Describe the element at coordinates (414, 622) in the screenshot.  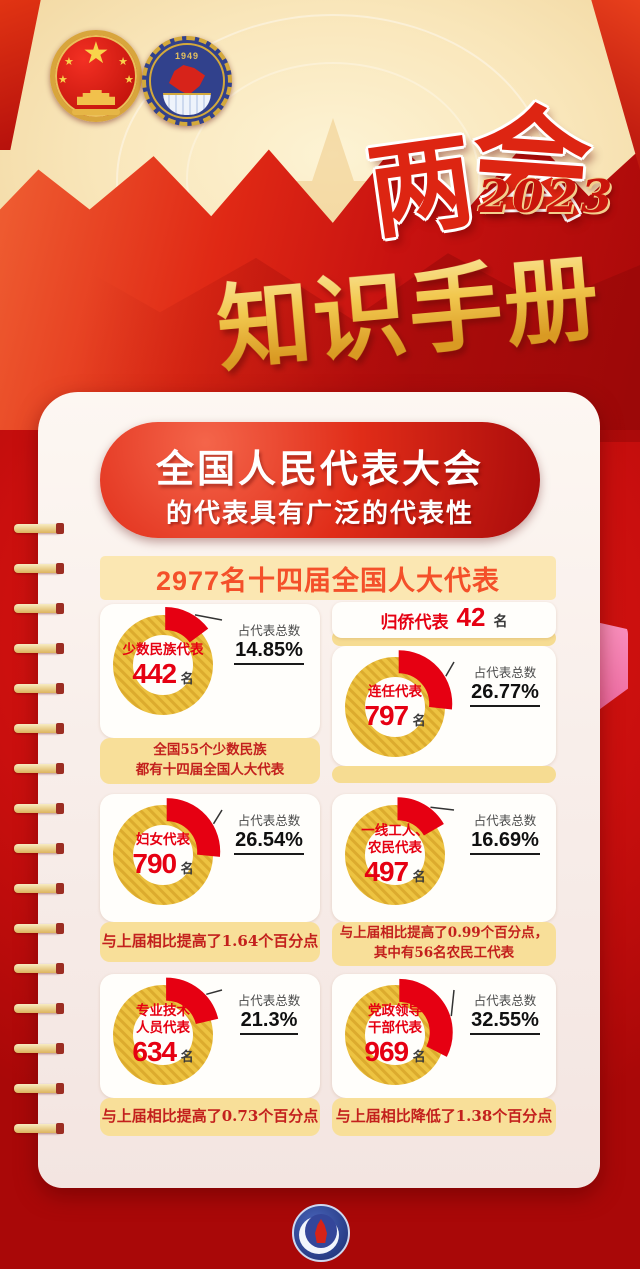
I see `overseas-label: 归侨代表` at that location.